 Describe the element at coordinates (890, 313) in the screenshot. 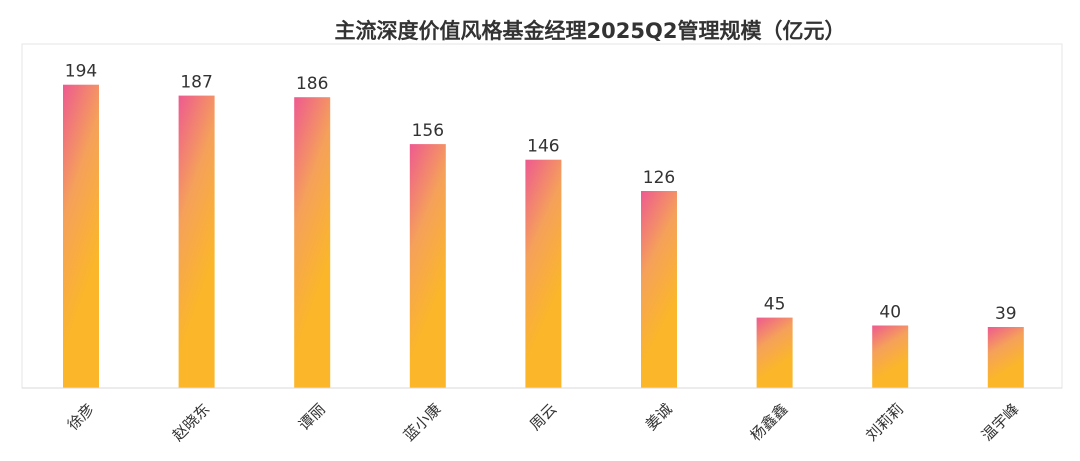

I see `bar-value-label: 40` at that location.